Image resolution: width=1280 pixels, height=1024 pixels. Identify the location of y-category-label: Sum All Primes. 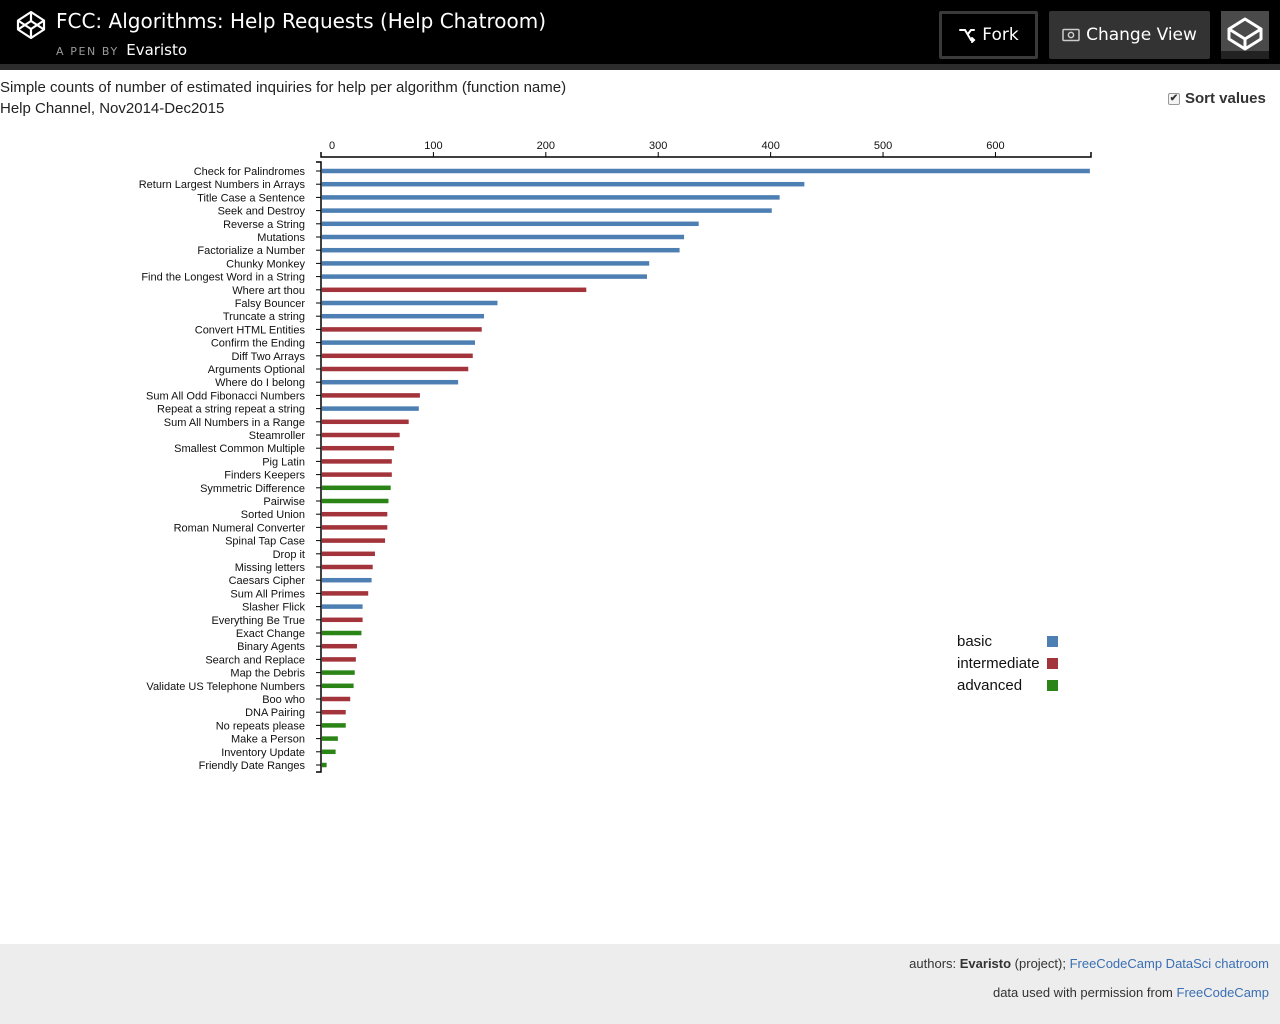
(267, 594).